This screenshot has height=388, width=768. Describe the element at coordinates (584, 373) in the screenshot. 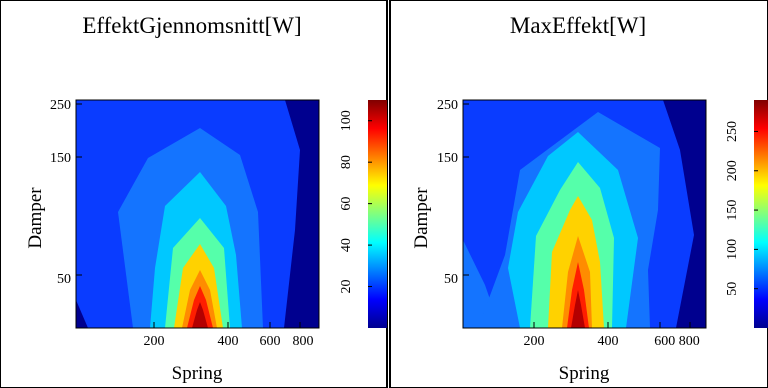

I see `right-x-axis-label: Spring` at that location.